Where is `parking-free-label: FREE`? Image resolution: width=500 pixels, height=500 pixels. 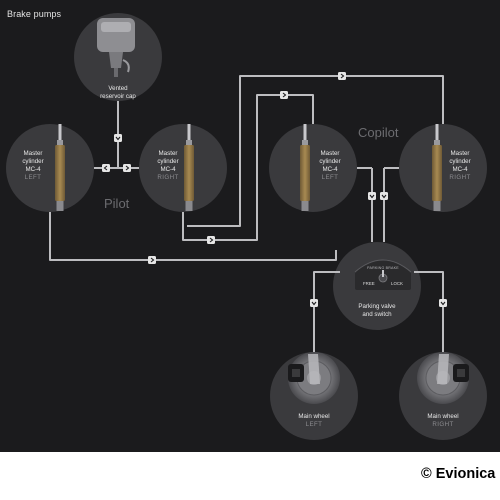 parking-free-label: FREE is located at coordinates (369, 283).